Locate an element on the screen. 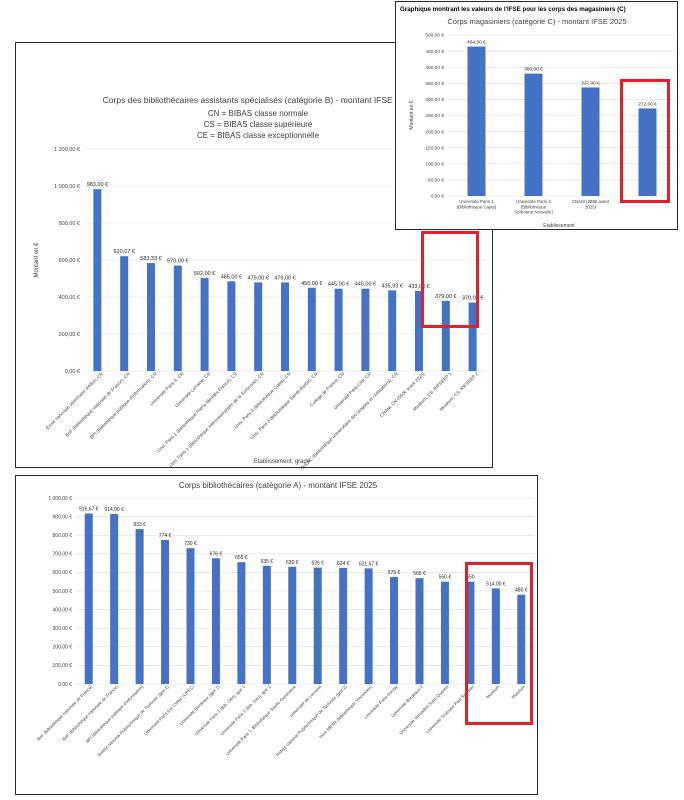  category-label-line: CNAM (280€ avant is located at coordinates (591, 201).